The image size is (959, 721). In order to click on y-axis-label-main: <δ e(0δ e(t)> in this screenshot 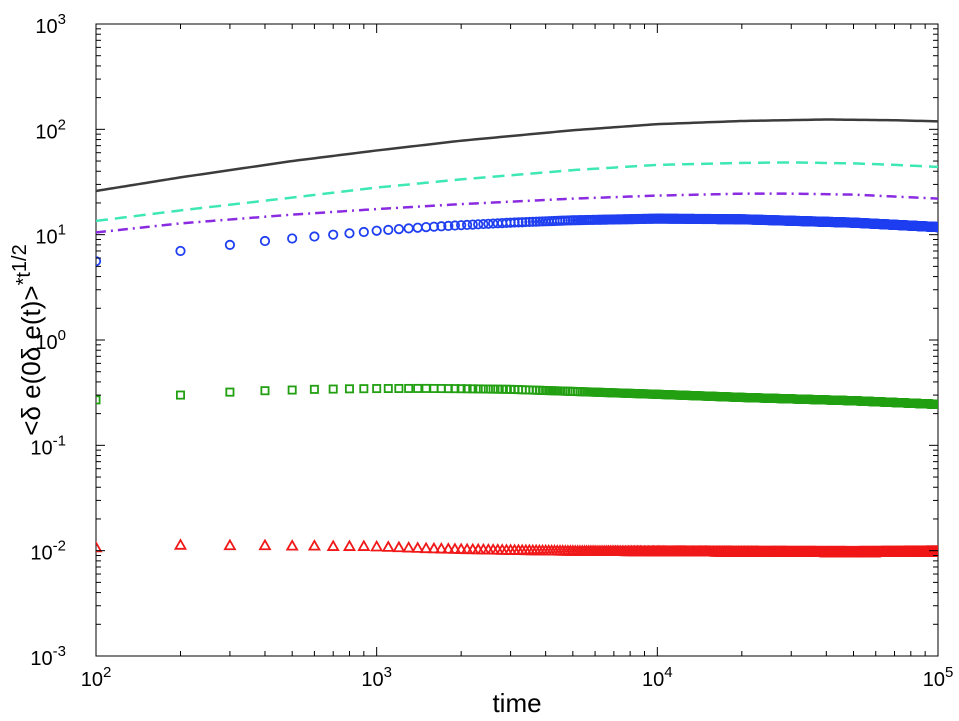, I will do `click(31, 360)`.